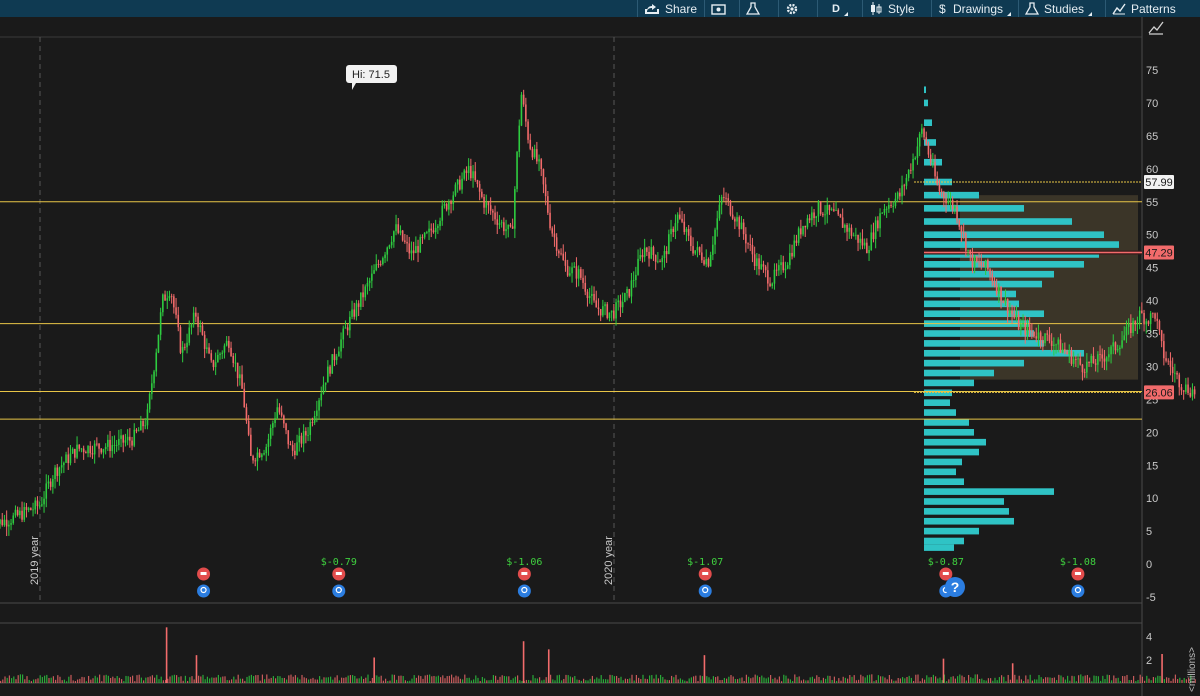  What do you see at coordinates (652, 8) in the screenshot?
I see `share-icon` at bounding box center [652, 8].